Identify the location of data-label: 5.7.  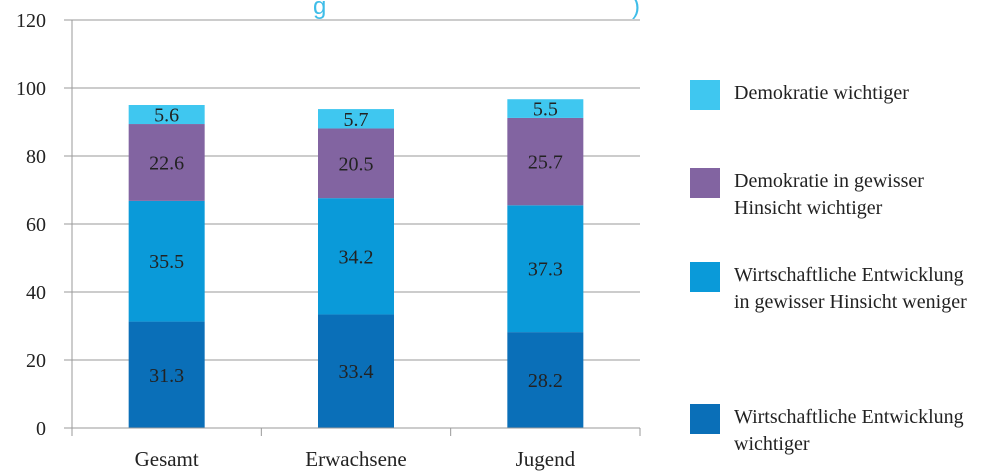
(356, 120).